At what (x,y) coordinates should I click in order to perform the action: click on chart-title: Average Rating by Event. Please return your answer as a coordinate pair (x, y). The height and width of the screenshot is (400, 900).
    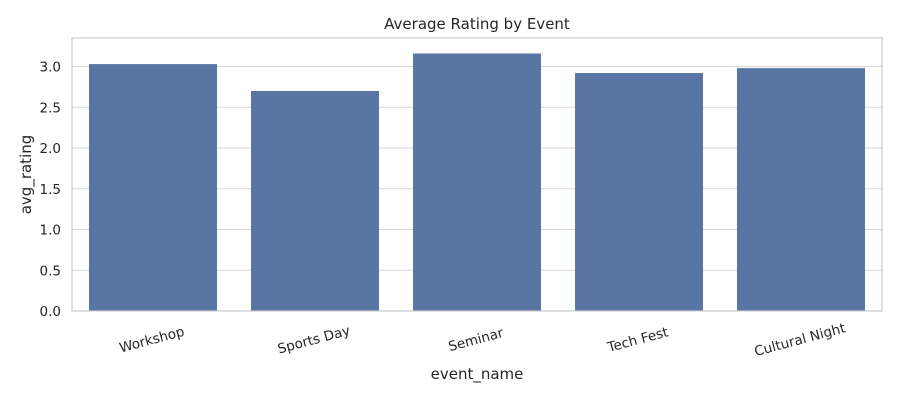
    Looking at the image, I should click on (477, 24).